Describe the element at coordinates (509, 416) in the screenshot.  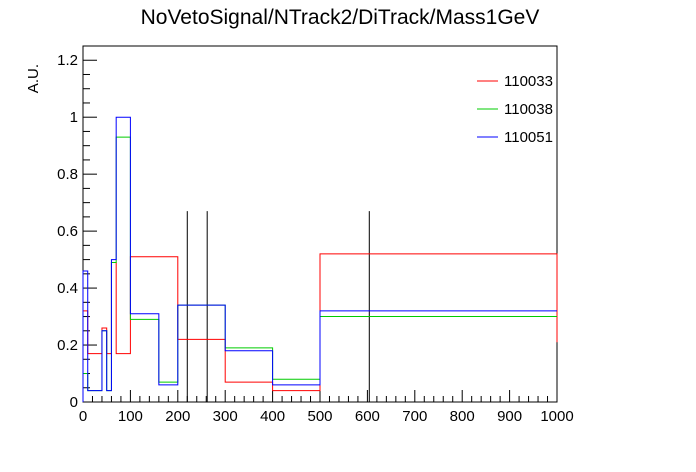
I see `x-tick-label: 900` at that location.